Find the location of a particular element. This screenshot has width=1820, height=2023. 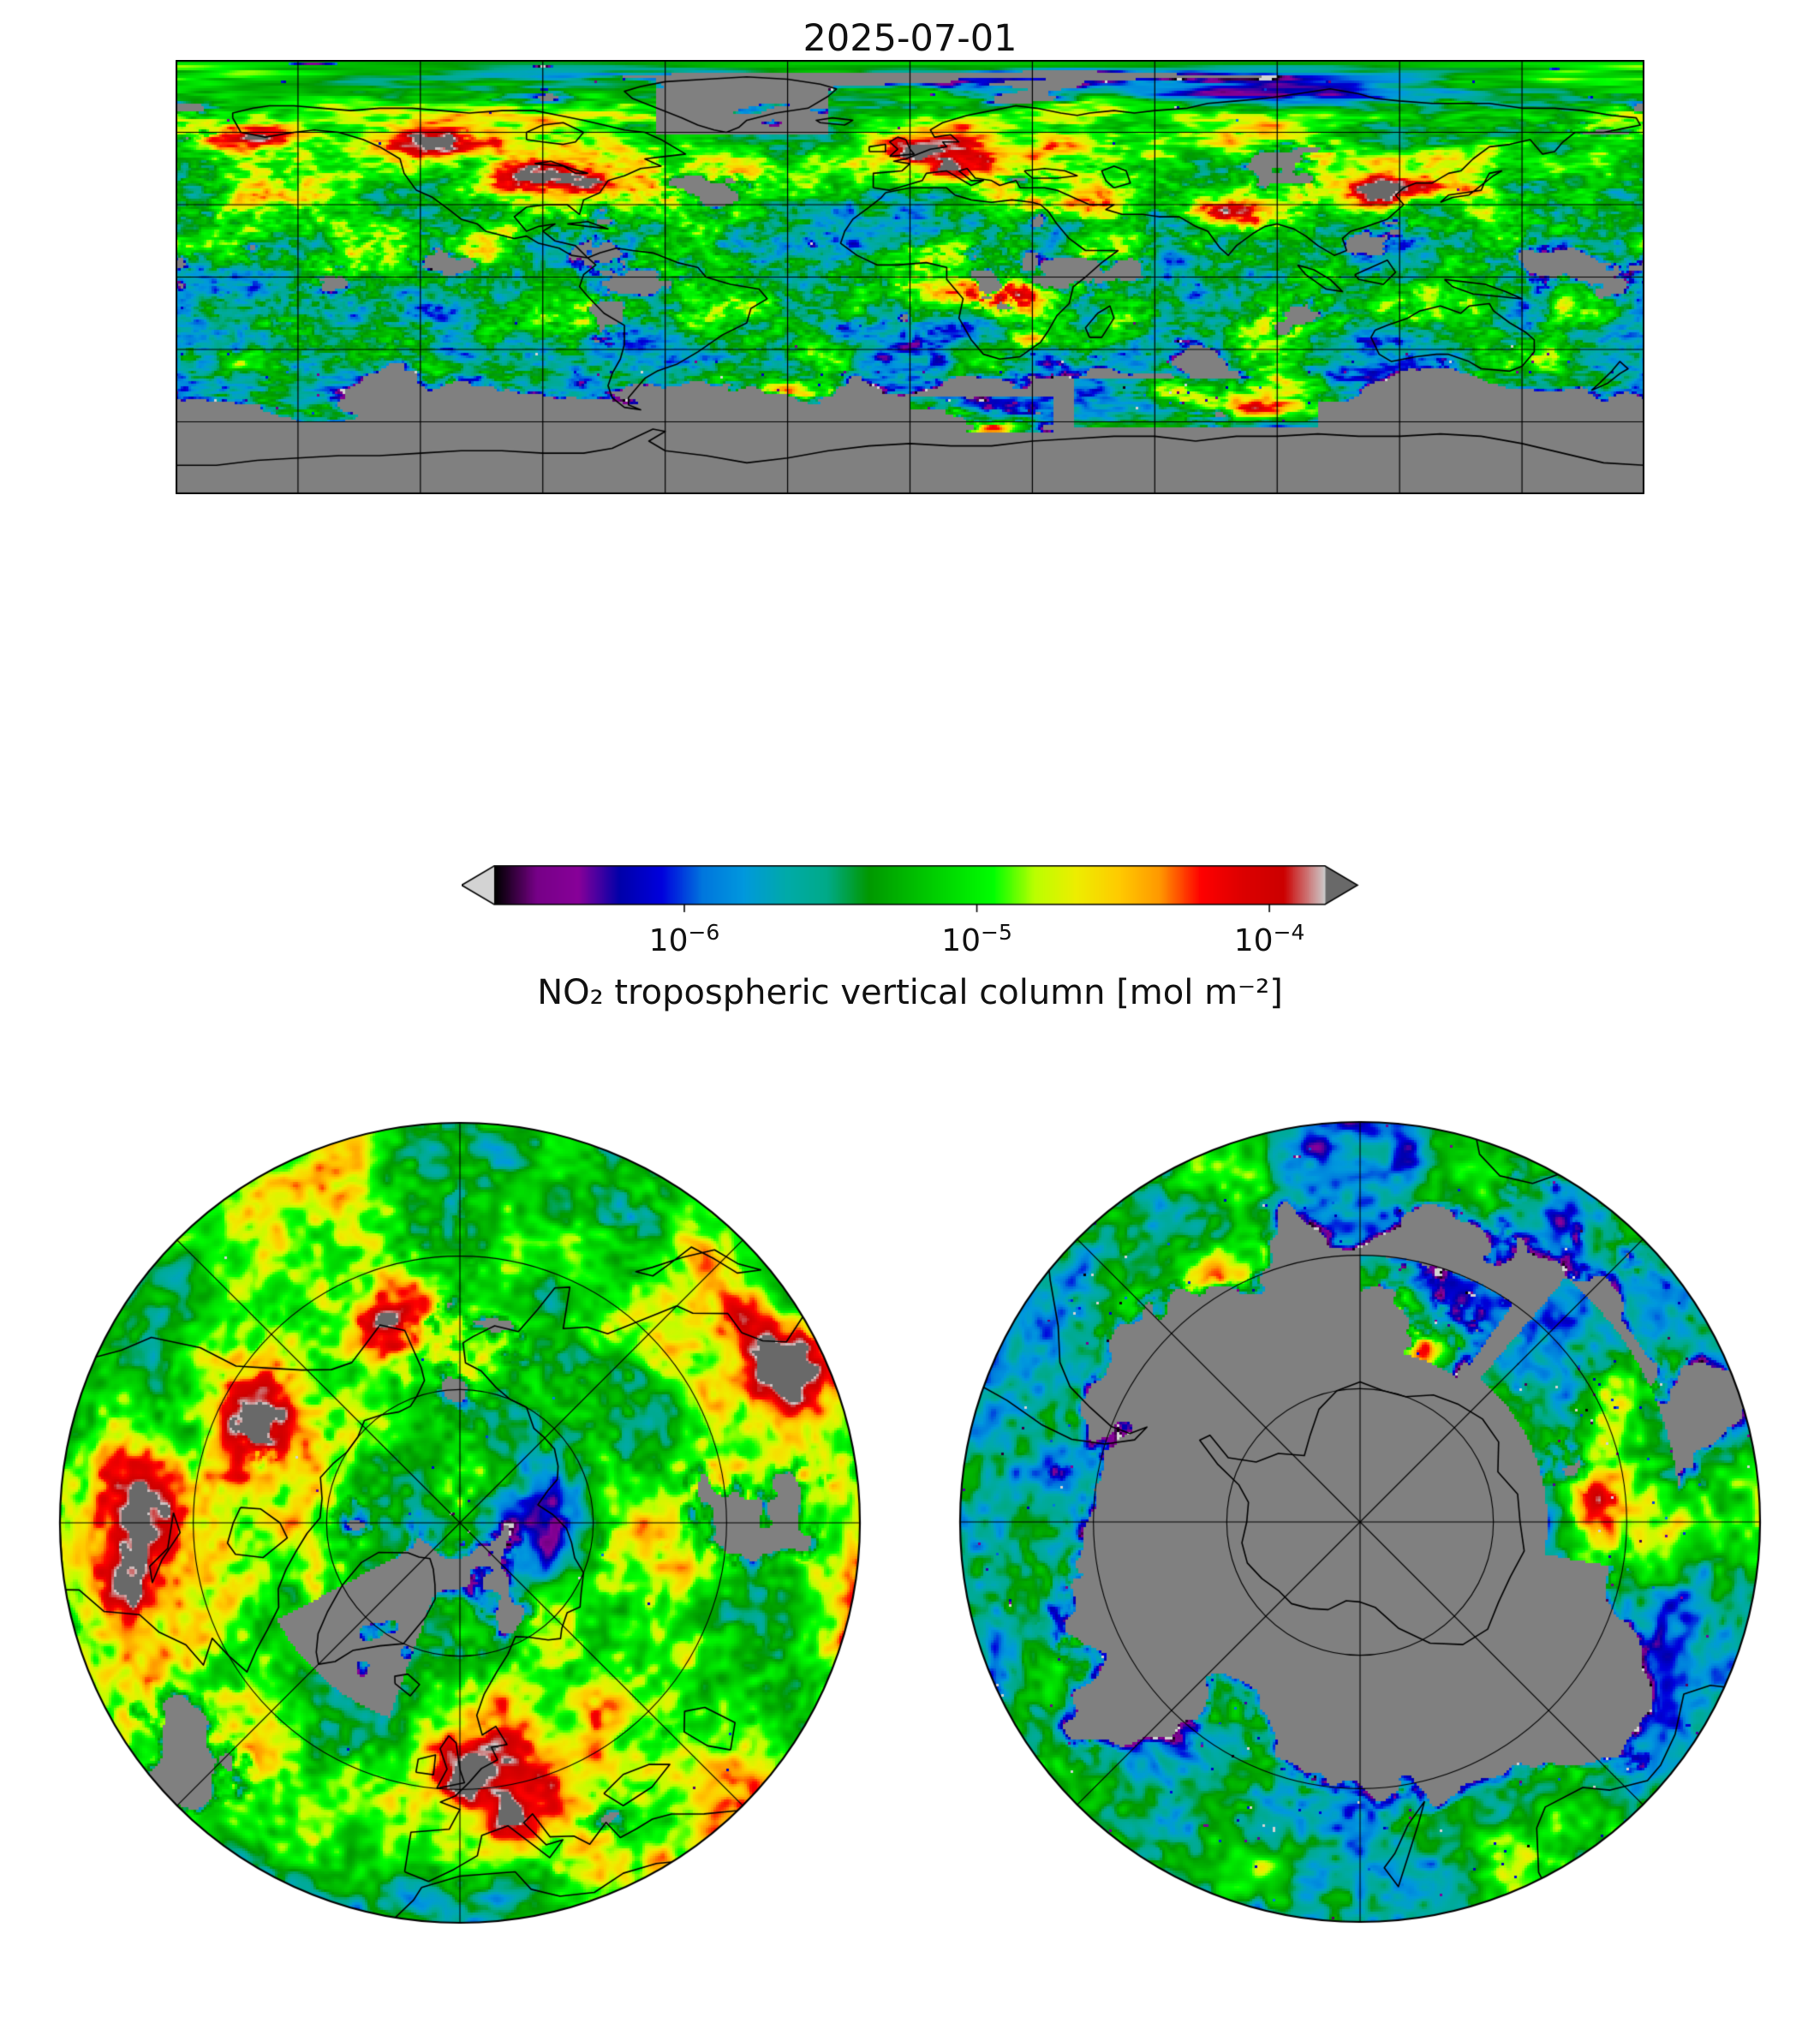

colorbar-tick-label: 10⁻⁵ is located at coordinates (977, 939).